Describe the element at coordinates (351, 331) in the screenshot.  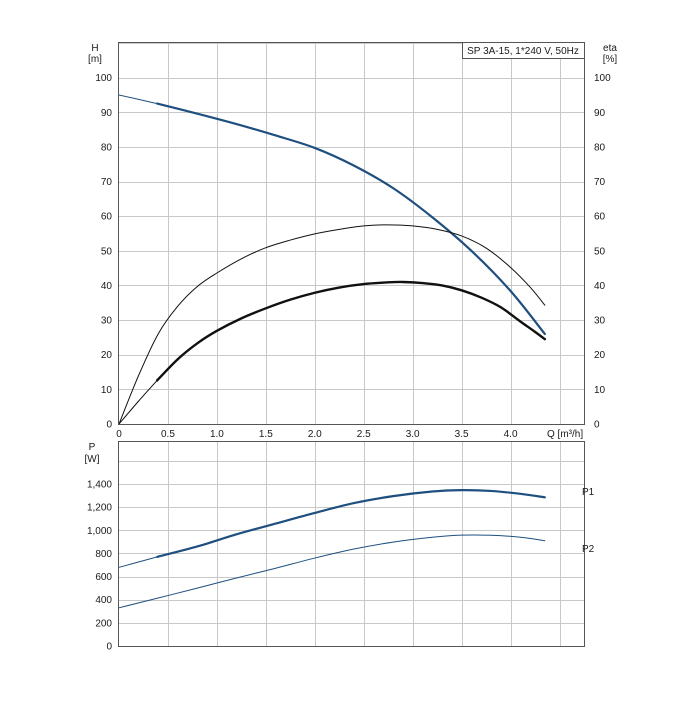
I see `hydraulic-efficiency-line` at that location.